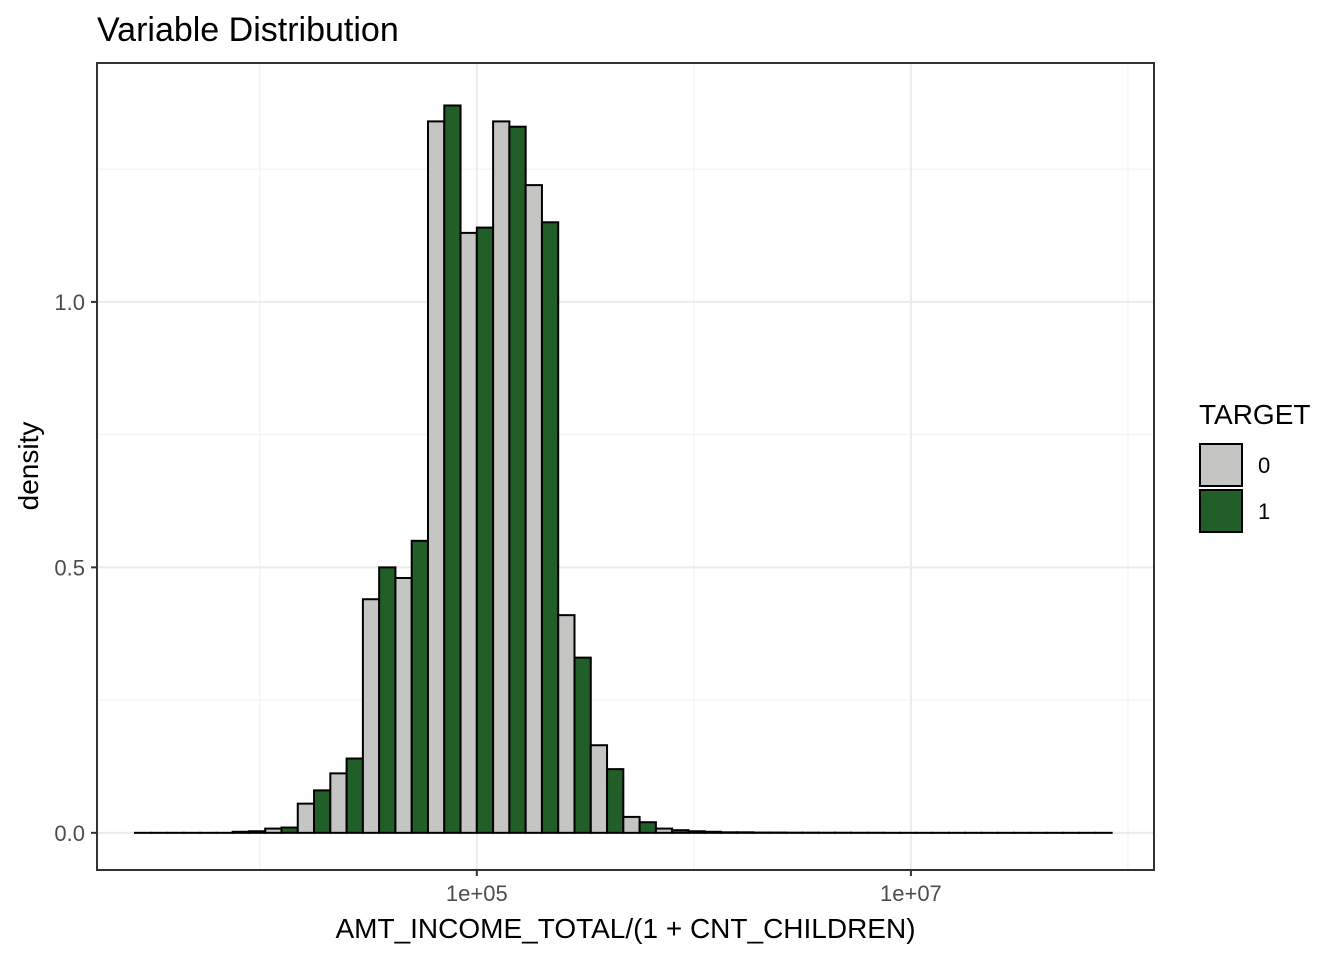 The image size is (1344, 960). Describe the element at coordinates (69, 302) in the screenshot. I see `y-tick-label: 1.0` at that location.